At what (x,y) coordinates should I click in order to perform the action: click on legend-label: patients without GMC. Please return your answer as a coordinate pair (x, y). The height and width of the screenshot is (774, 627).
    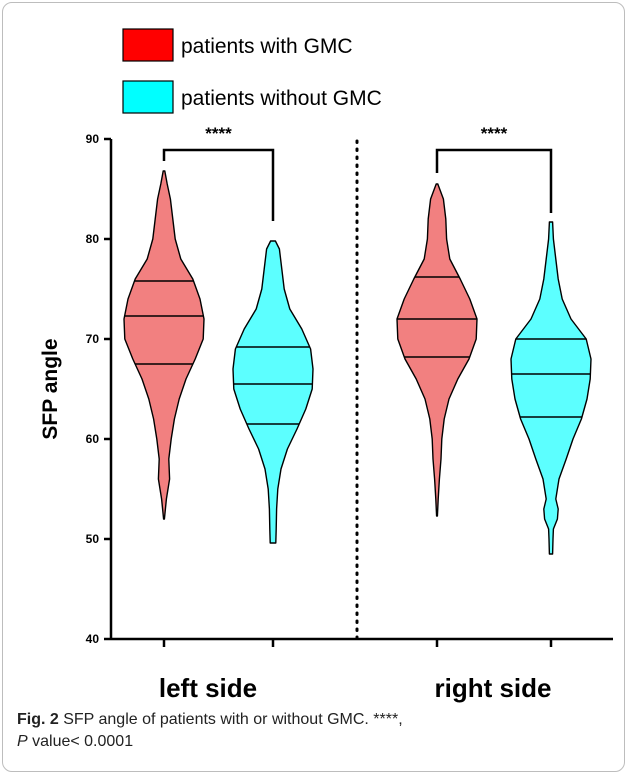
    Looking at the image, I should click on (281, 98).